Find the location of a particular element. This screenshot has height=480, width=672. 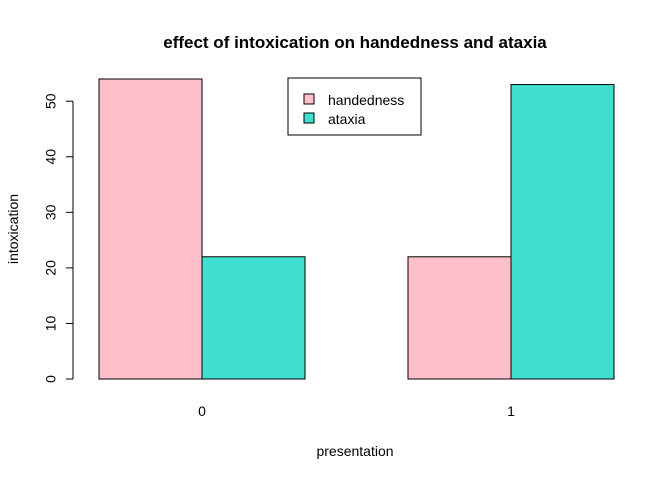

y-axis: 0 10 20 30 40 50 is located at coordinates (58, 238).